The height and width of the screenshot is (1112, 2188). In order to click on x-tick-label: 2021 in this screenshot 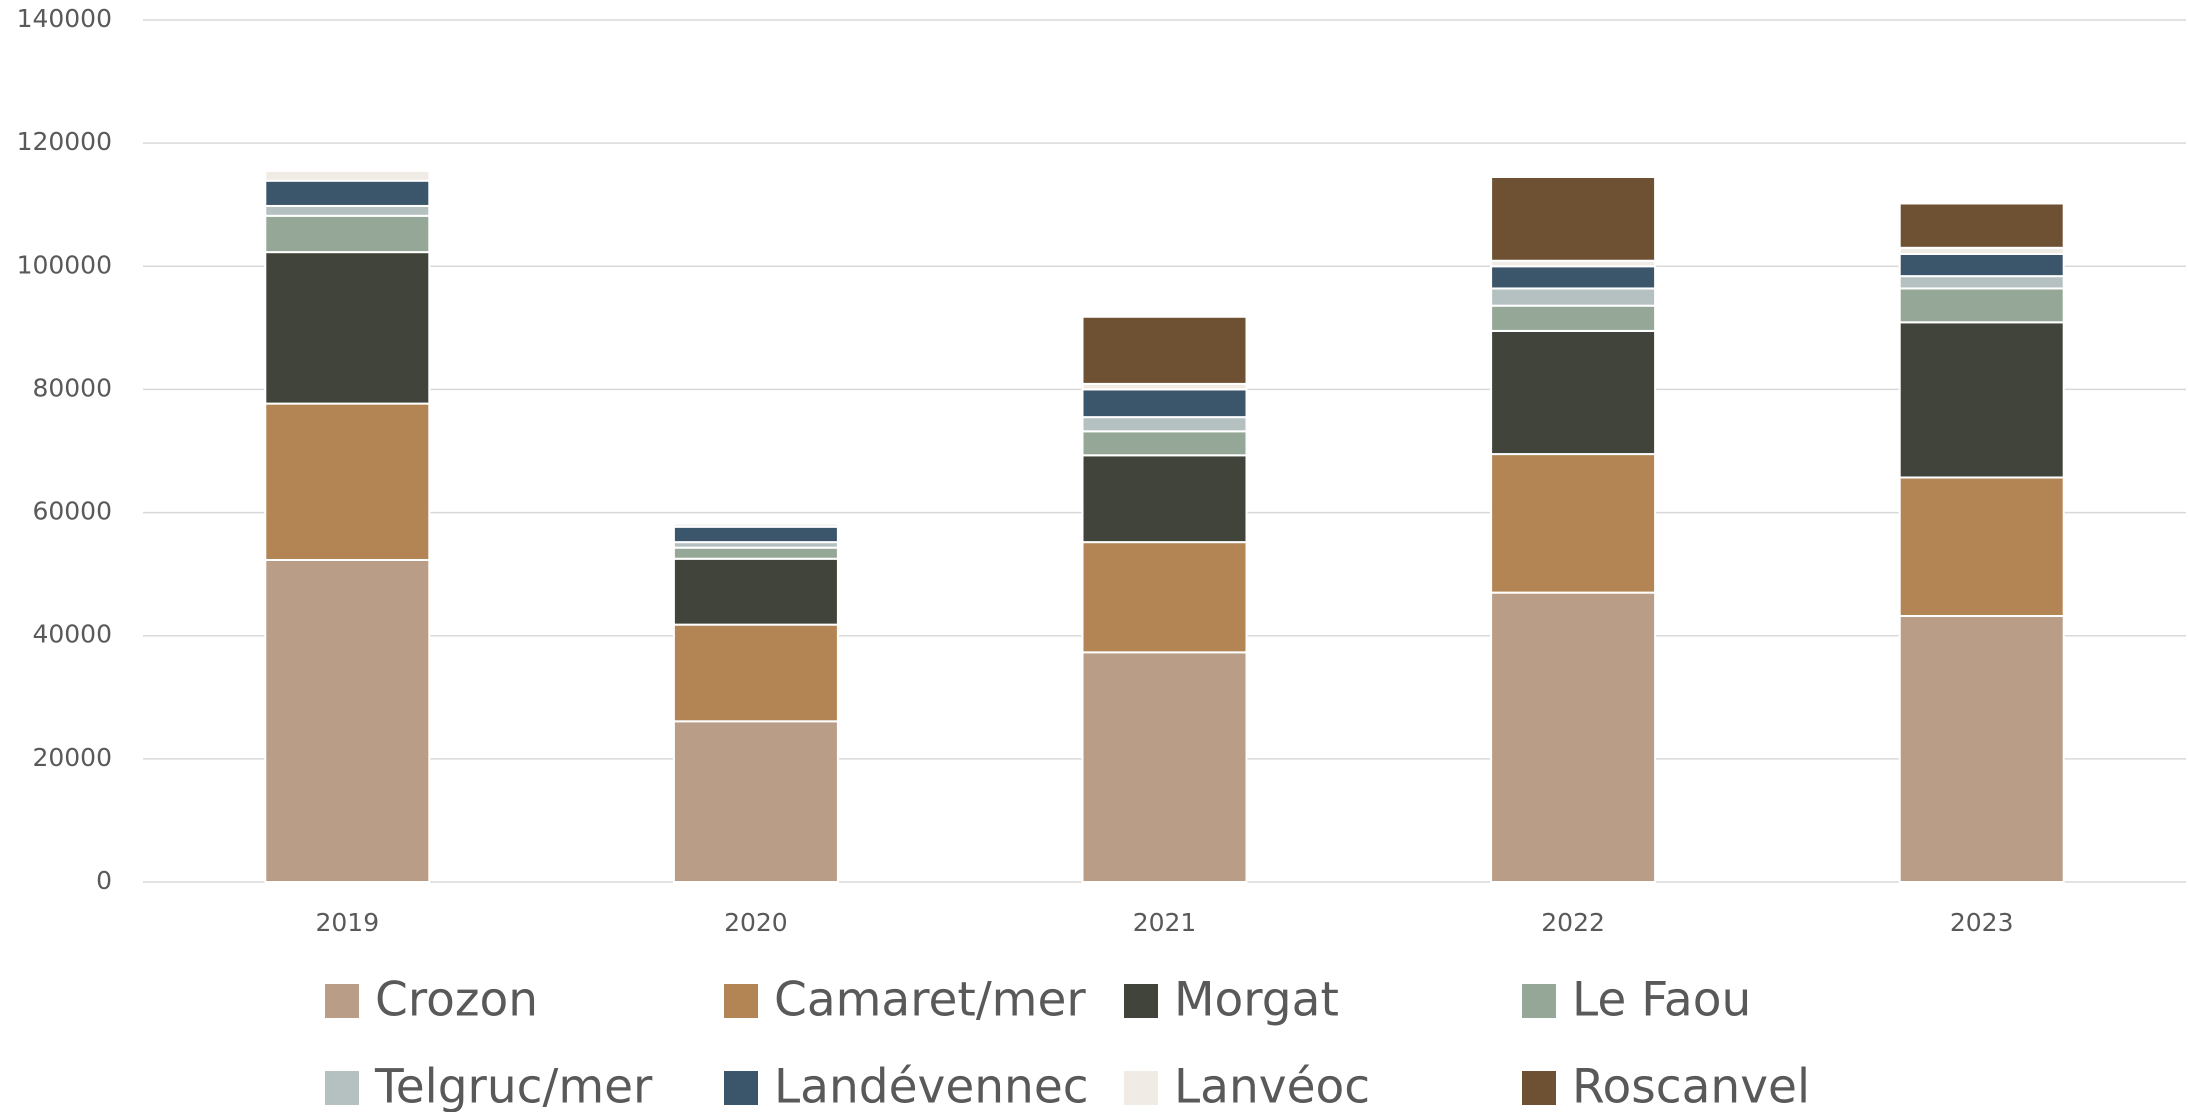, I will do `click(1165, 922)`.